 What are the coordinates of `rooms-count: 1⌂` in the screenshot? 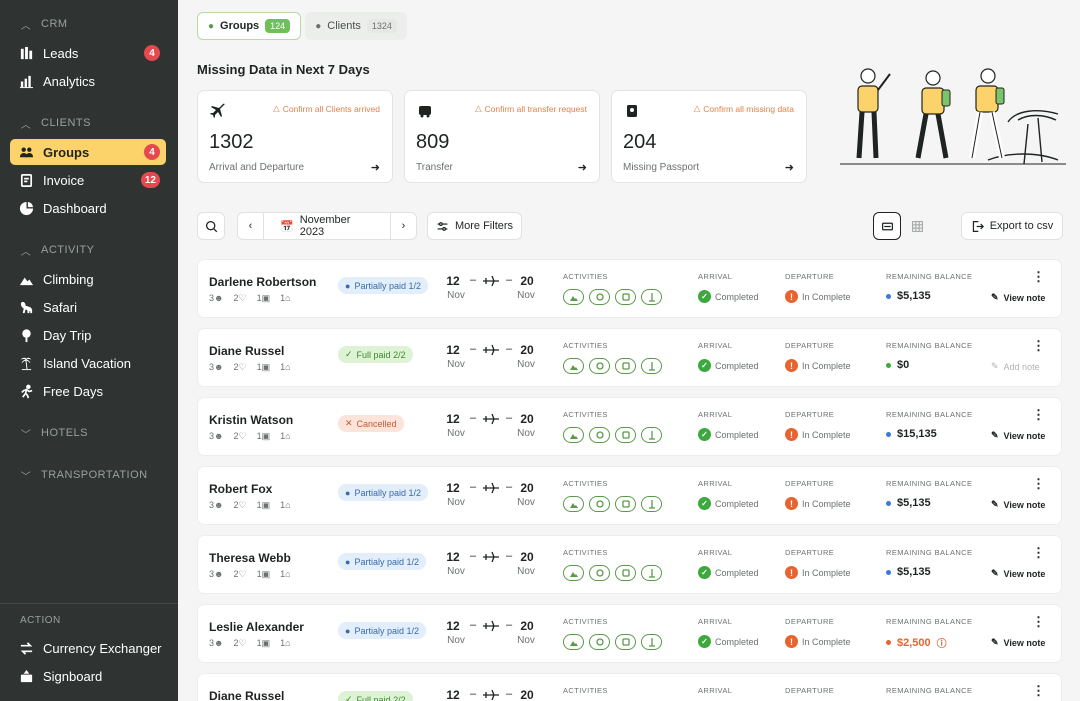 It's located at (285, 436).